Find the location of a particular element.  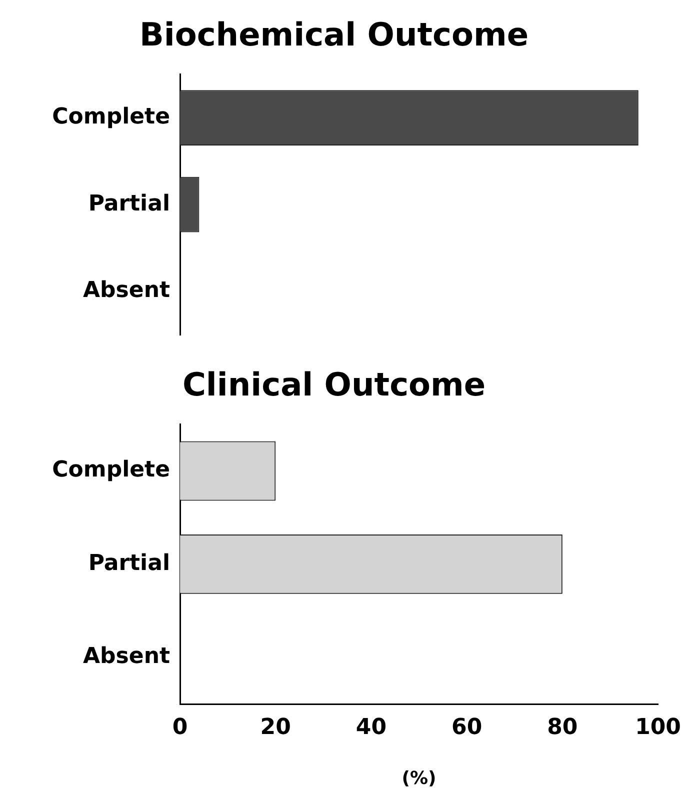

x-tick-label: 0 is located at coordinates (180, 727).